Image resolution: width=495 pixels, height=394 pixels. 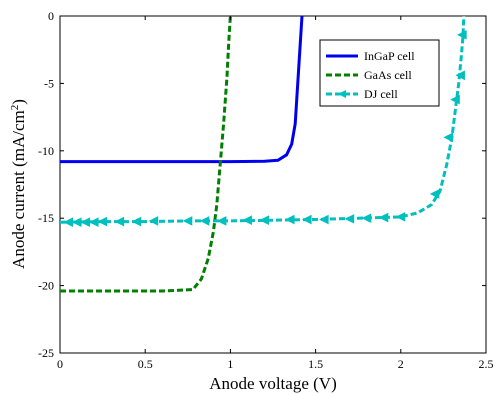 I want to click on legend-entry: InGaP cell, so click(x=370, y=56).